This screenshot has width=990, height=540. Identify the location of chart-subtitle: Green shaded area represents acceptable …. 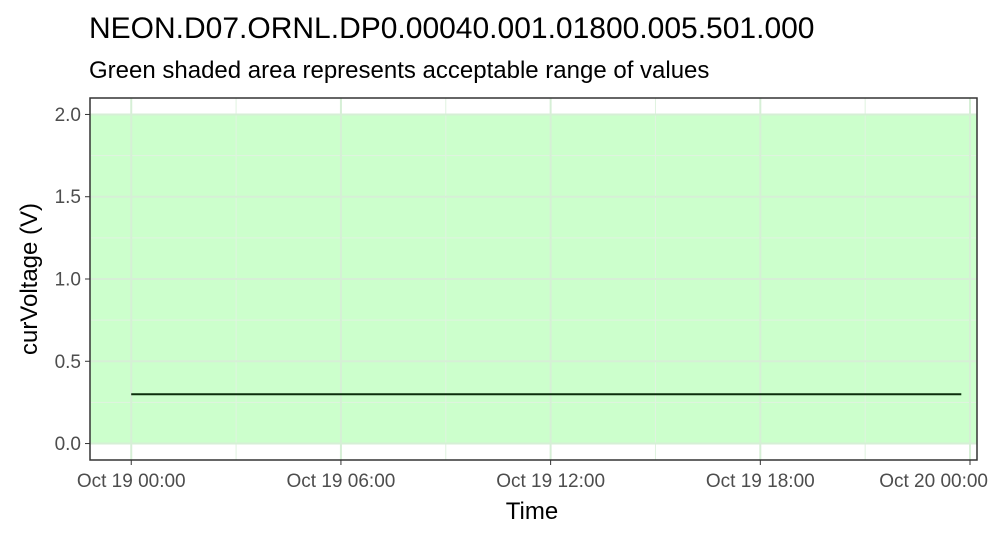
(399, 70).